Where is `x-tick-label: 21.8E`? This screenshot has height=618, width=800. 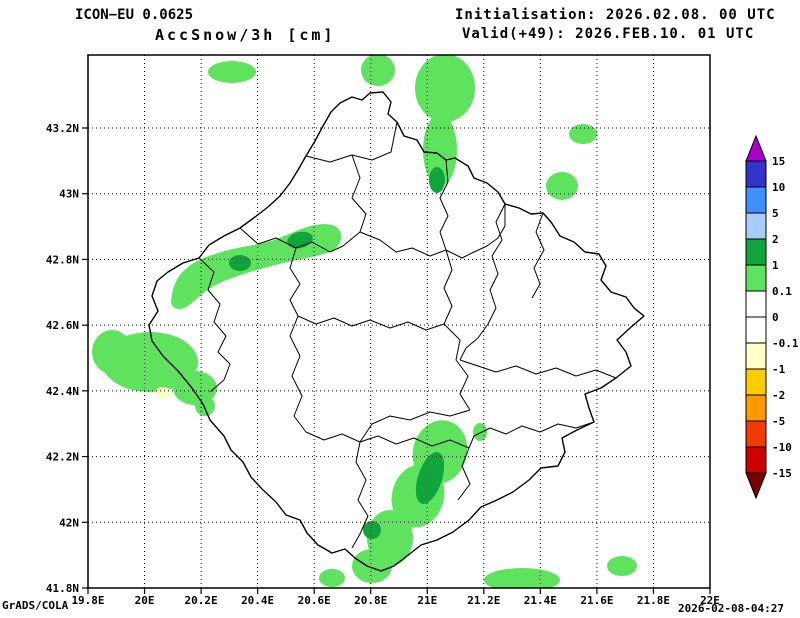
x-tick-label: 21.8E is located at coordinates (653, 600).